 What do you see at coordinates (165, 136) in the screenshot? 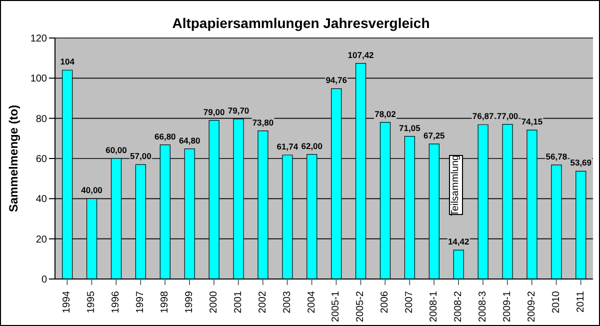
I see `data-label: 66,80` at bounding box center [165, 136].